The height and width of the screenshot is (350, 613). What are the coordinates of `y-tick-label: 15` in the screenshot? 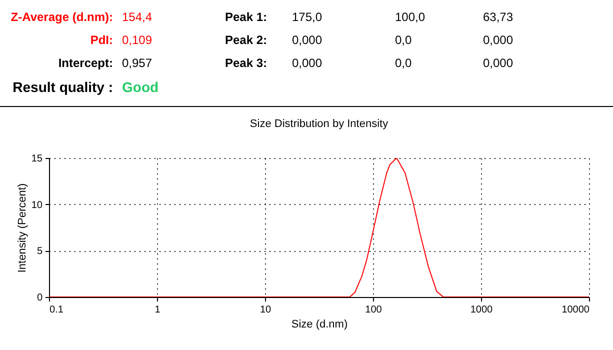 It's located at (37, 159).